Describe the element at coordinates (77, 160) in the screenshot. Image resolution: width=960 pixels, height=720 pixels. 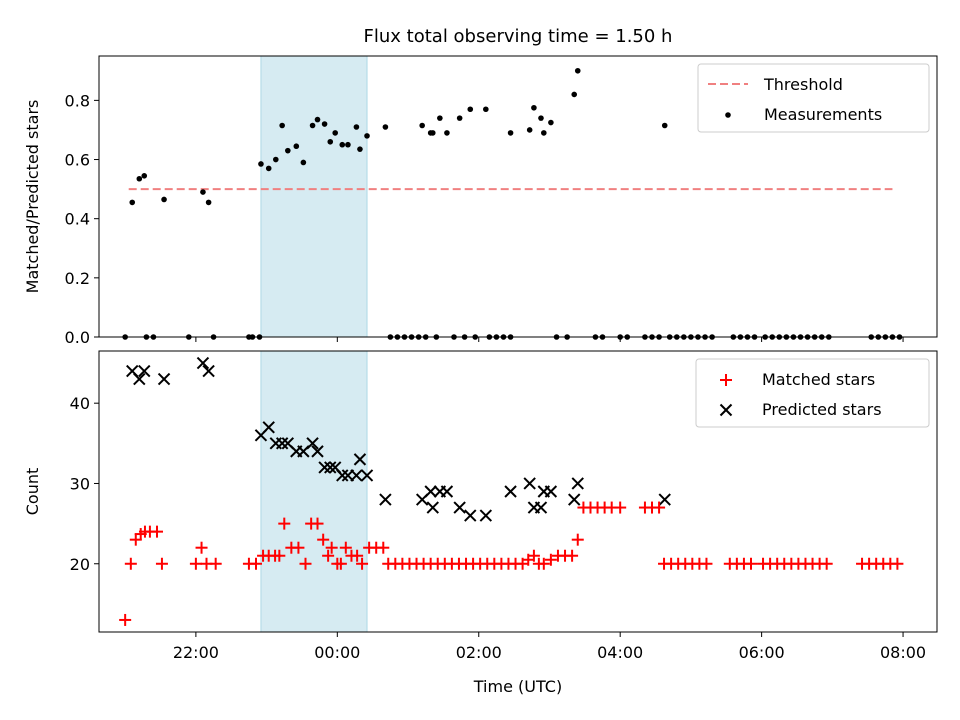
I see `y-tick-label: 0.6` at that location.